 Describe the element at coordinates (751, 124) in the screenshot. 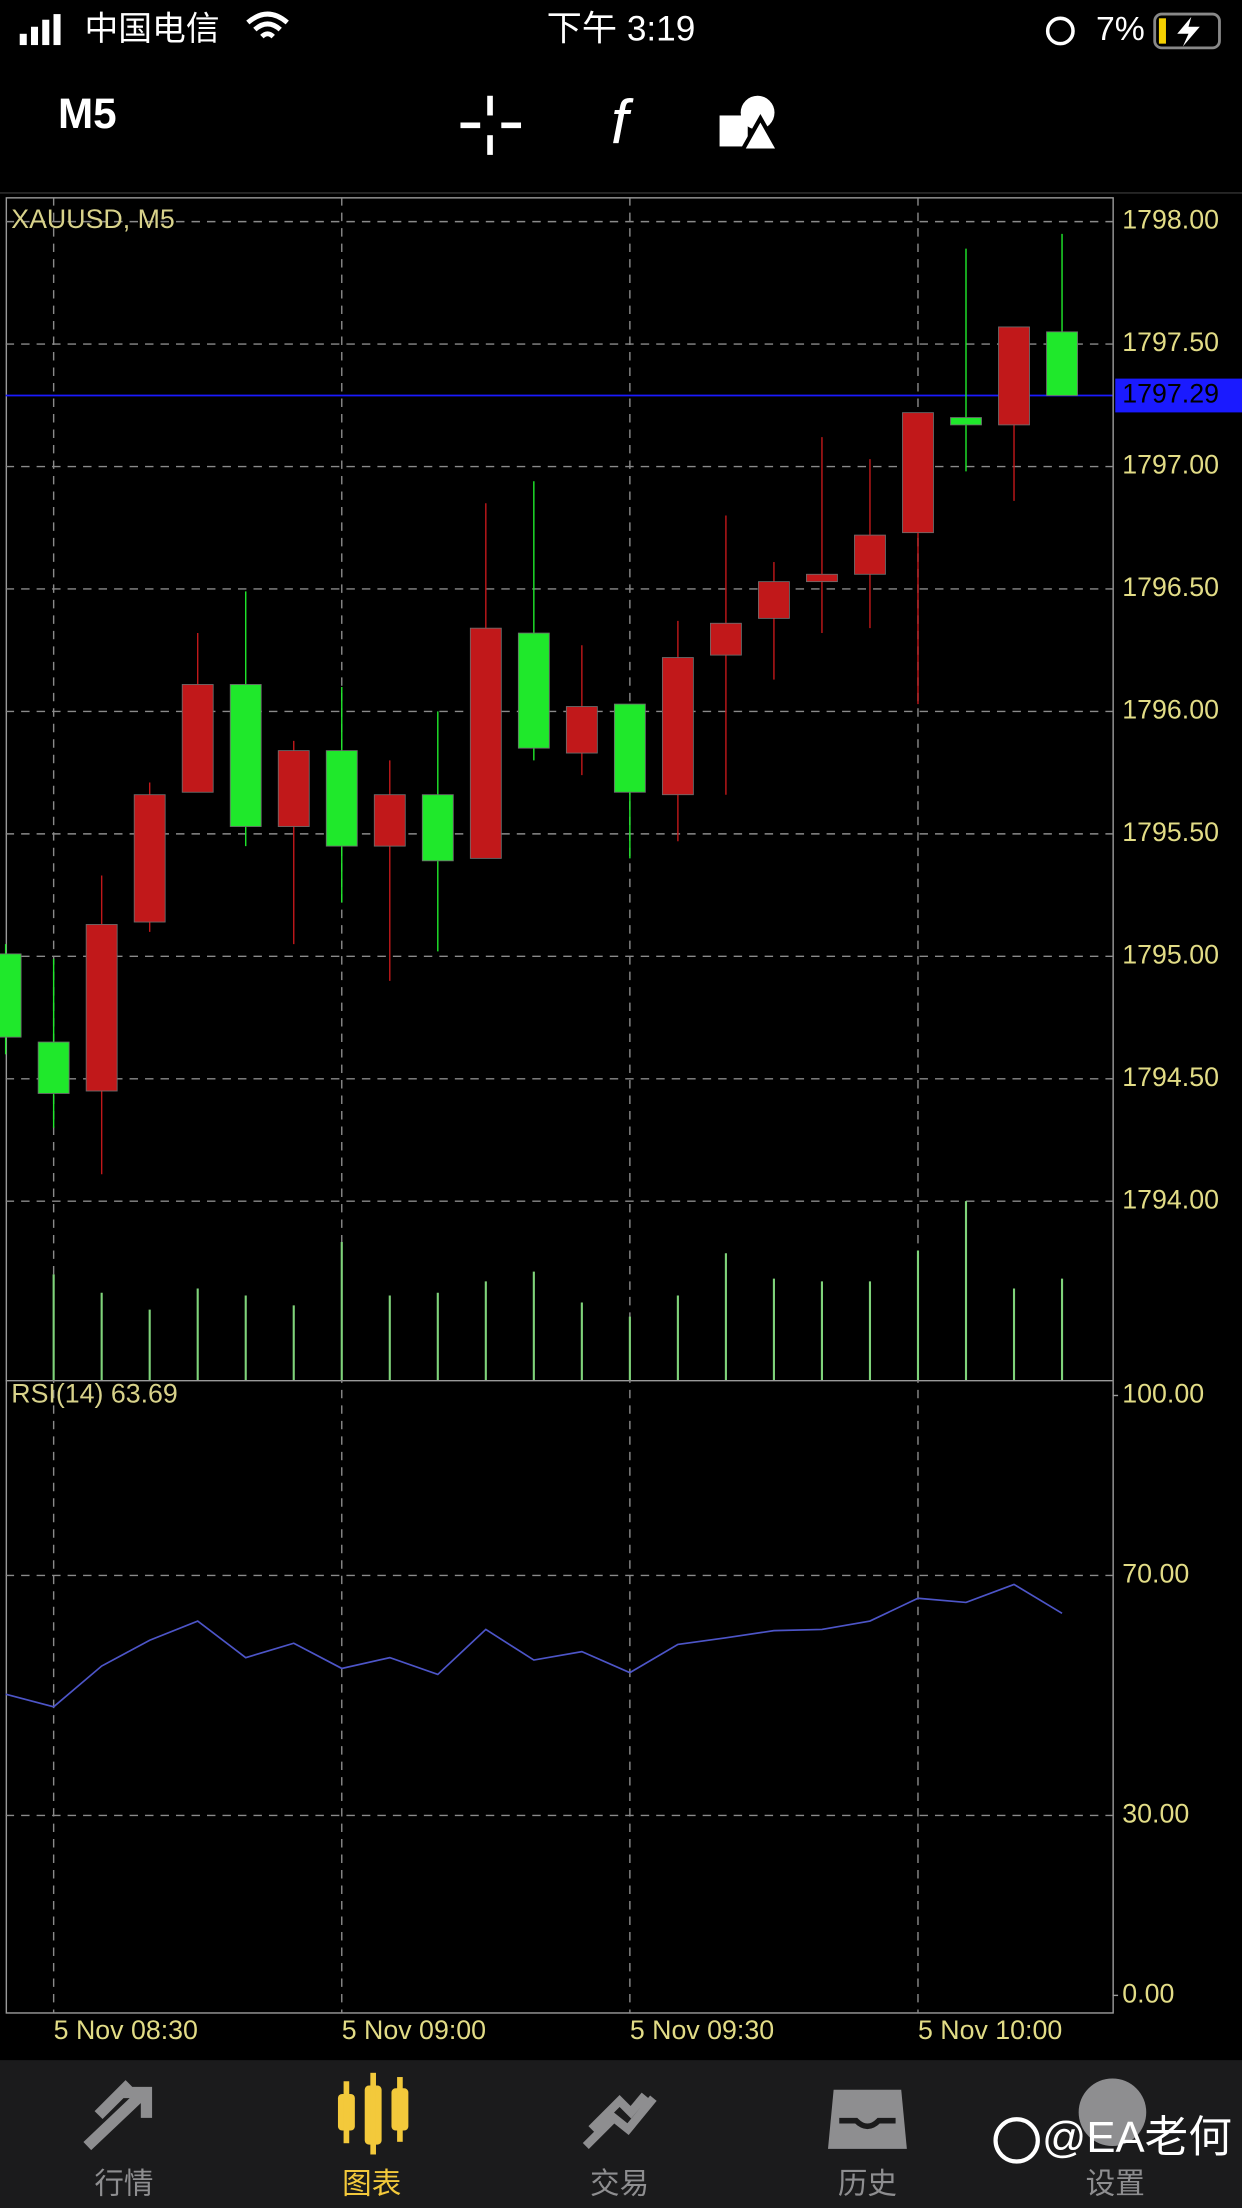

I see `objects-icon` at that location.